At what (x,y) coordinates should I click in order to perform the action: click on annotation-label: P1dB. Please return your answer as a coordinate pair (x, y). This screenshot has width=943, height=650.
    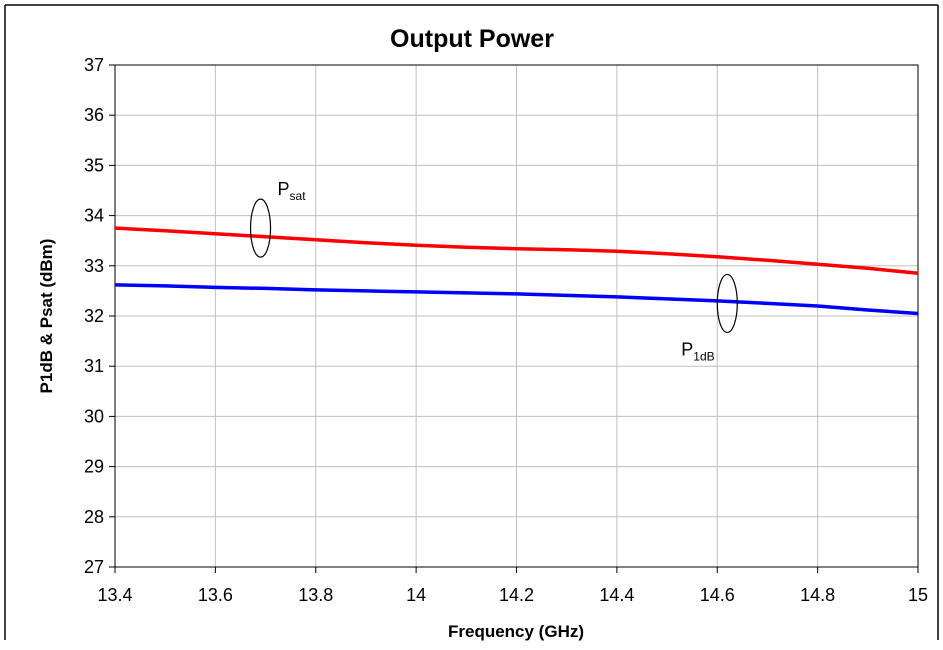
    Looking at the image, I should click on (697, 351).